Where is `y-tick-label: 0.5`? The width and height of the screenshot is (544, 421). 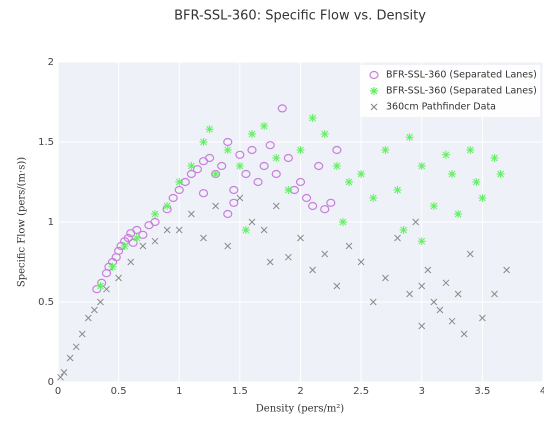 y-tick-label: 0.5 is located at coordinates (46, 302).